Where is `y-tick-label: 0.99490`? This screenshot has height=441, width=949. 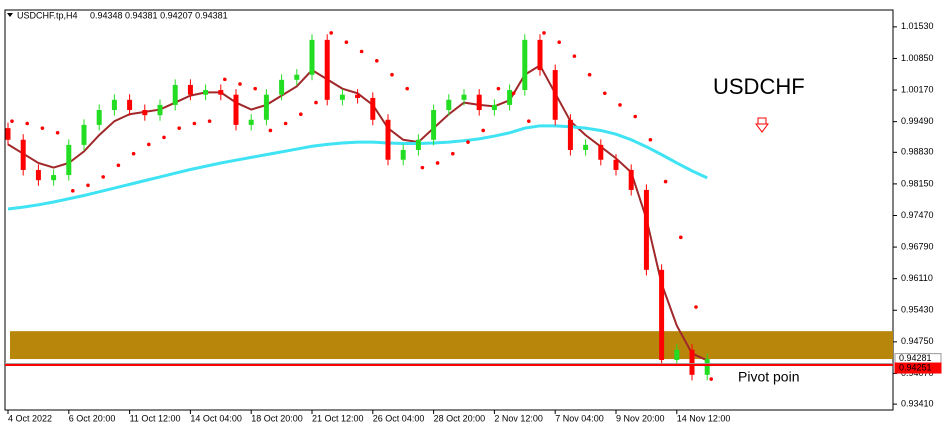
y-tick-label: 0.99490 is located at coordinates (917, 121).